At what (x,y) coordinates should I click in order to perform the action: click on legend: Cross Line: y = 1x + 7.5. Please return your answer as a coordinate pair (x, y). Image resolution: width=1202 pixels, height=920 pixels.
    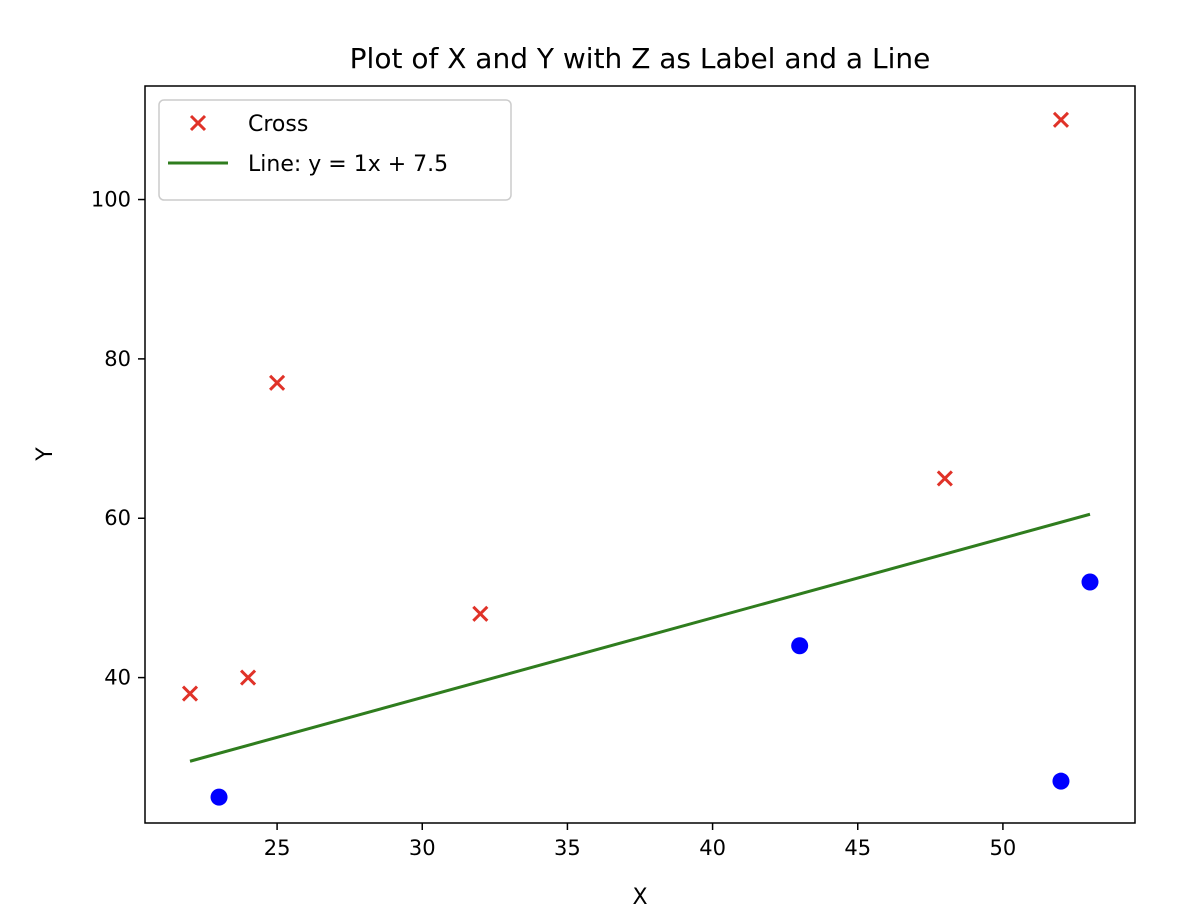
    Looking at the image, I should click on (335, 150).